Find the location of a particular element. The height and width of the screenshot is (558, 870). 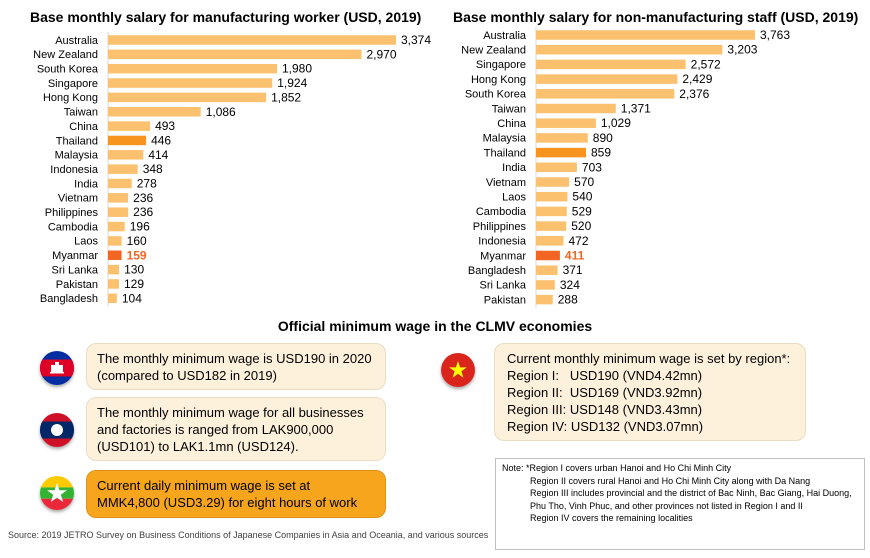

category-label: Pakistan is located at coordinates (505, 300).